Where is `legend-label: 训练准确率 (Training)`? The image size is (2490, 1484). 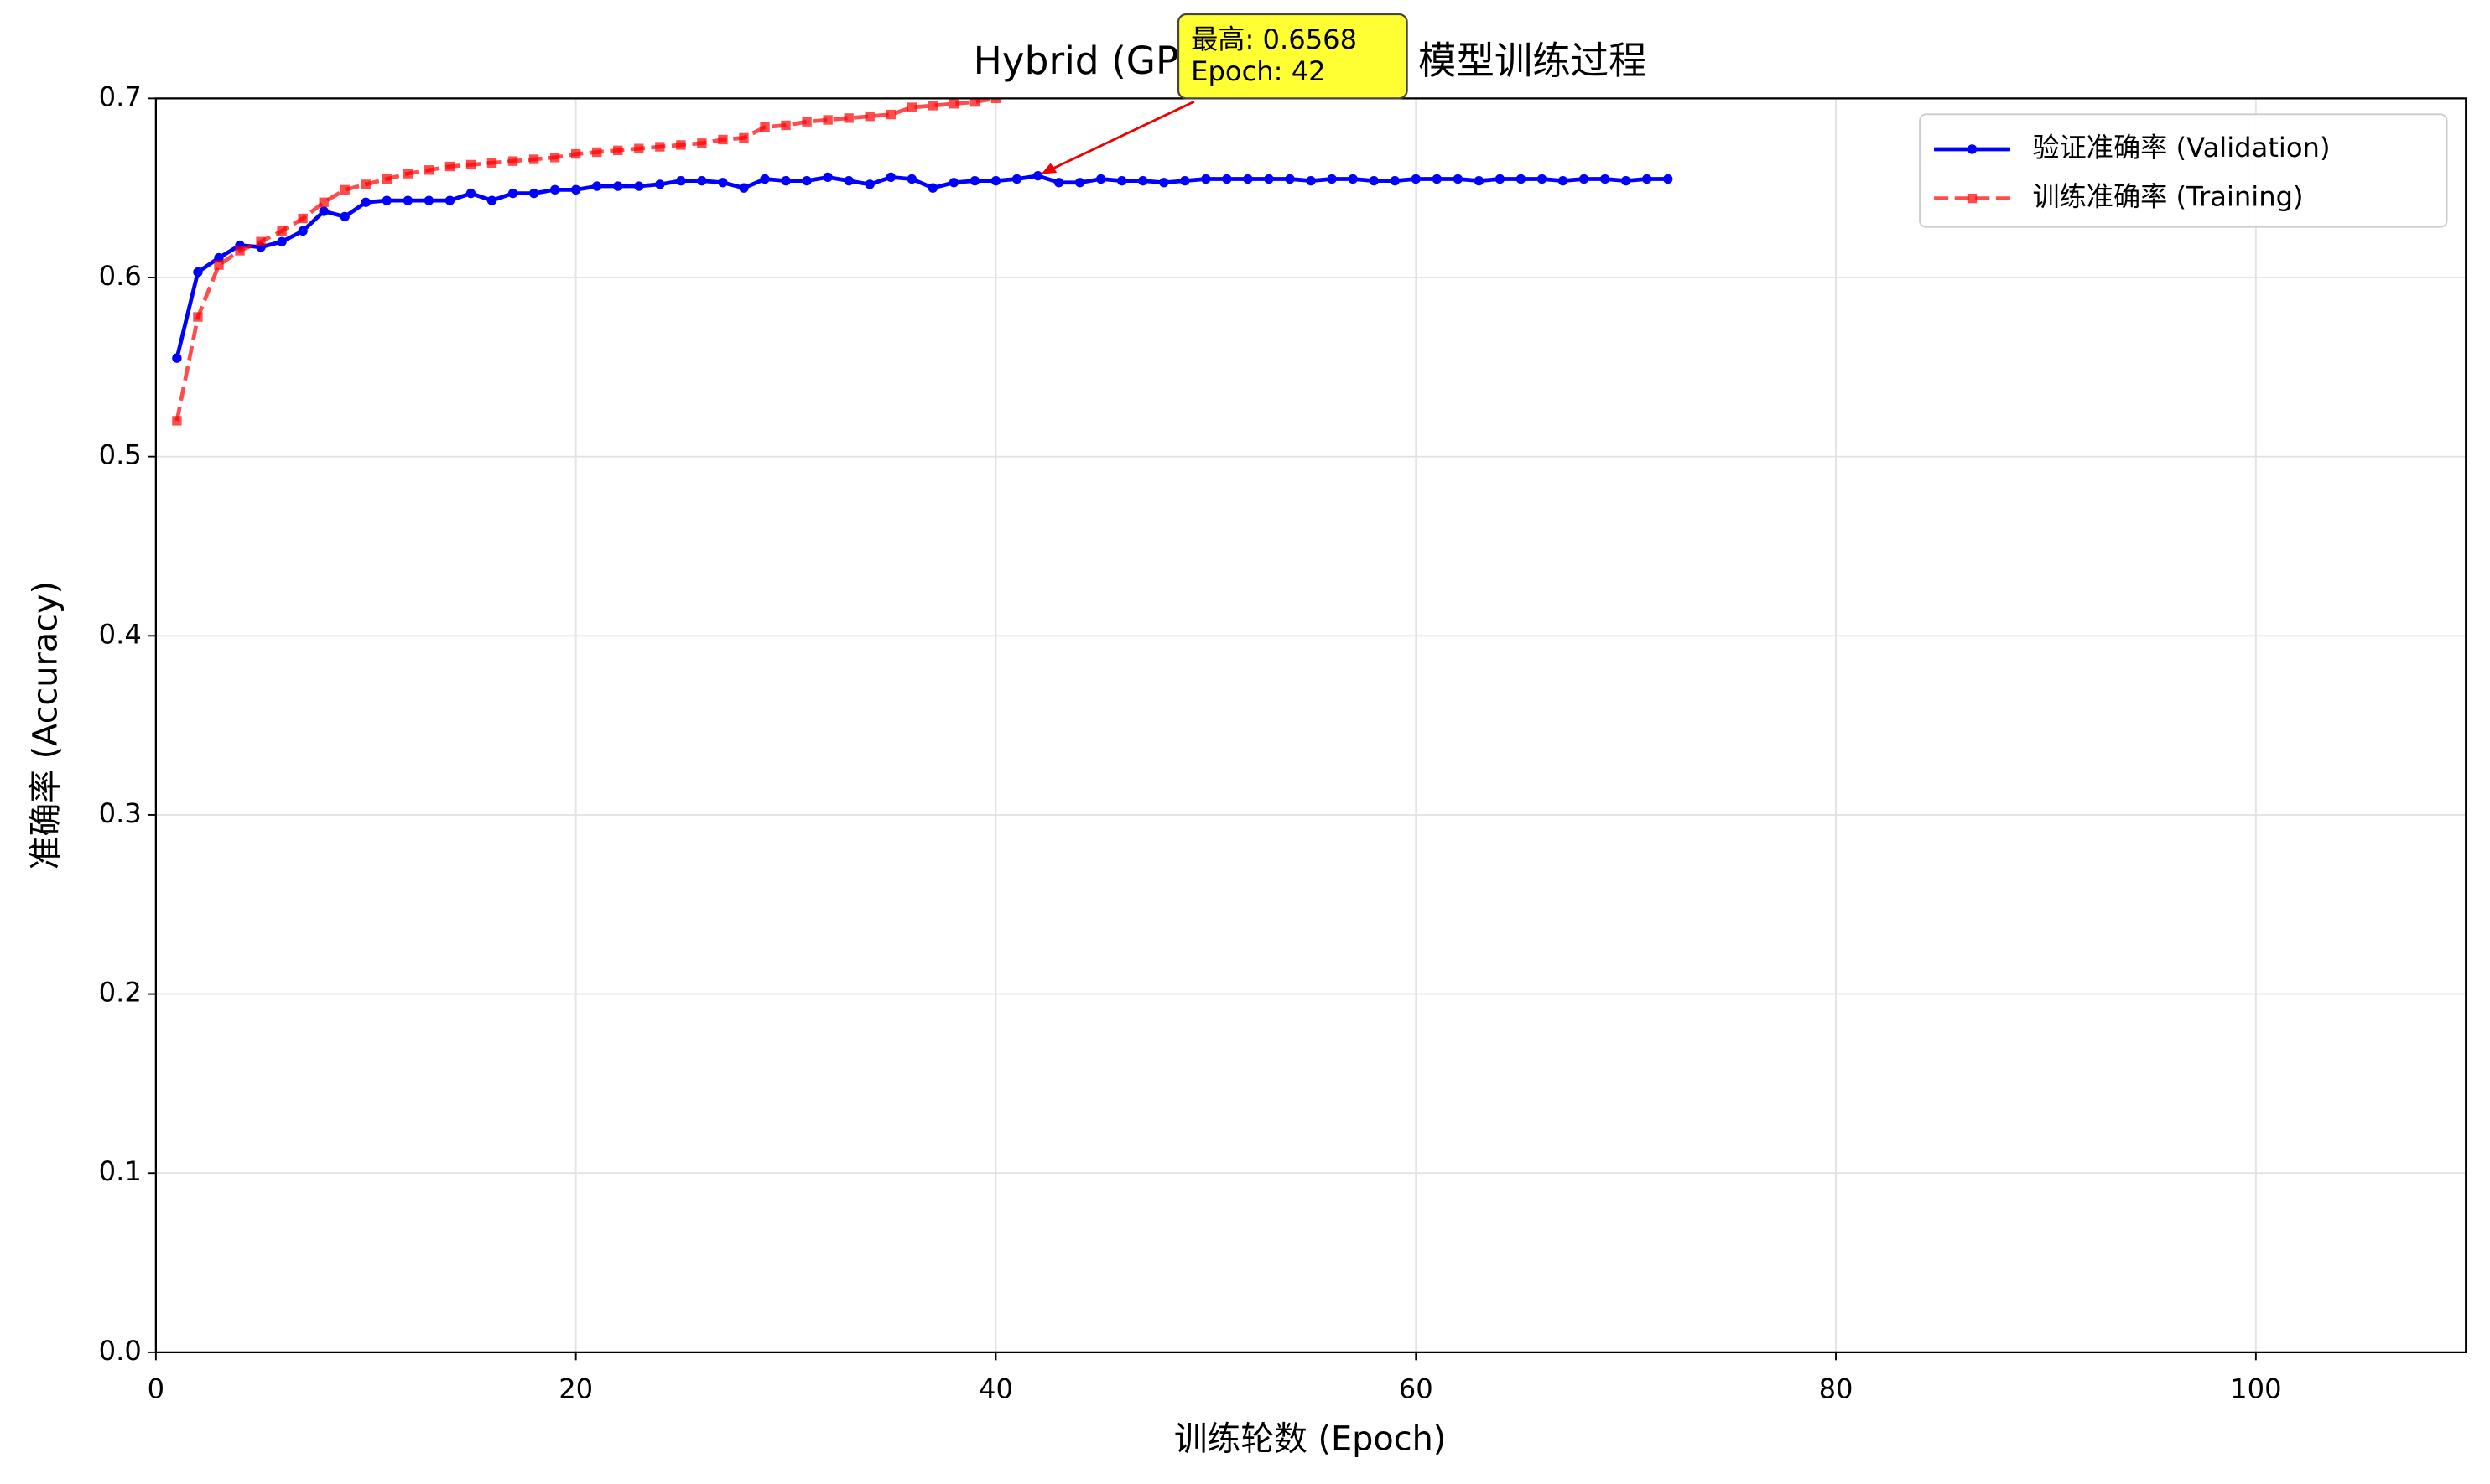
legend-label: 训练准确率 (Training) is located at coordinates (2167, 197).